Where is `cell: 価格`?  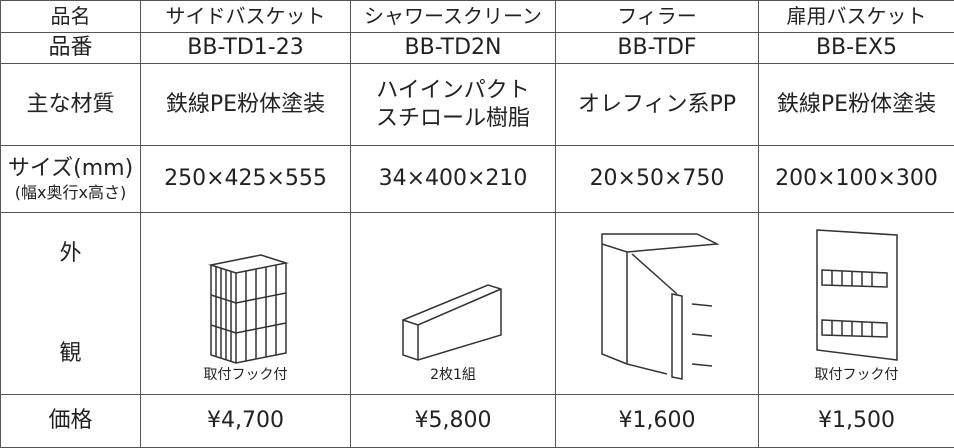 cell: 価格 is located at coordinates (71, 421).